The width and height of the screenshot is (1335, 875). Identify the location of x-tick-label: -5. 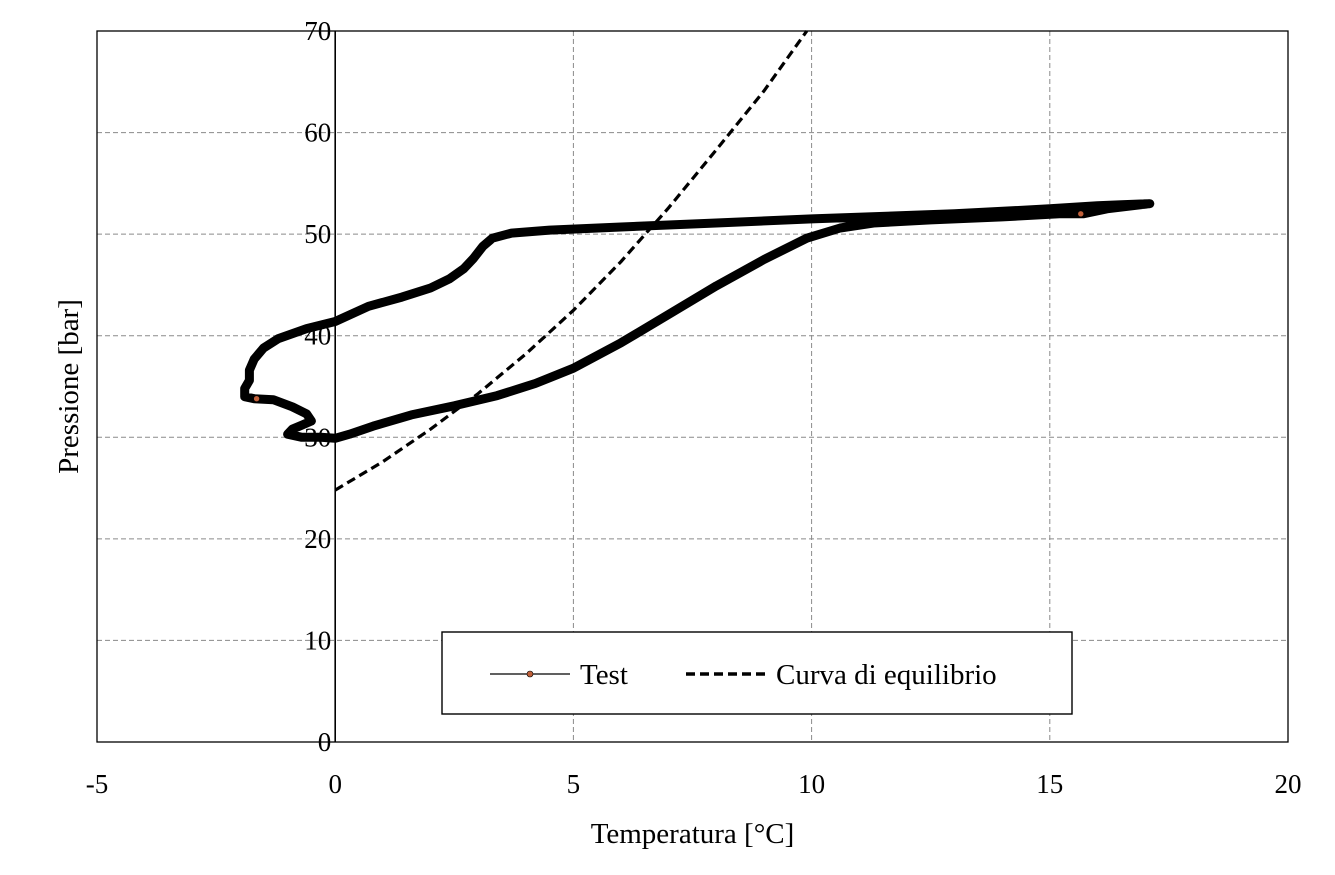
(97, 784).